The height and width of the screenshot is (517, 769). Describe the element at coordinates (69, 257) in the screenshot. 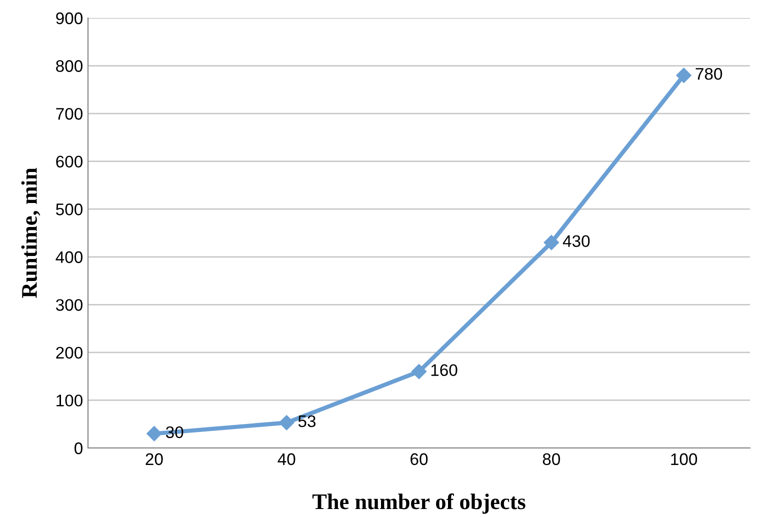

I see `y-tick-label: 400` at that location.